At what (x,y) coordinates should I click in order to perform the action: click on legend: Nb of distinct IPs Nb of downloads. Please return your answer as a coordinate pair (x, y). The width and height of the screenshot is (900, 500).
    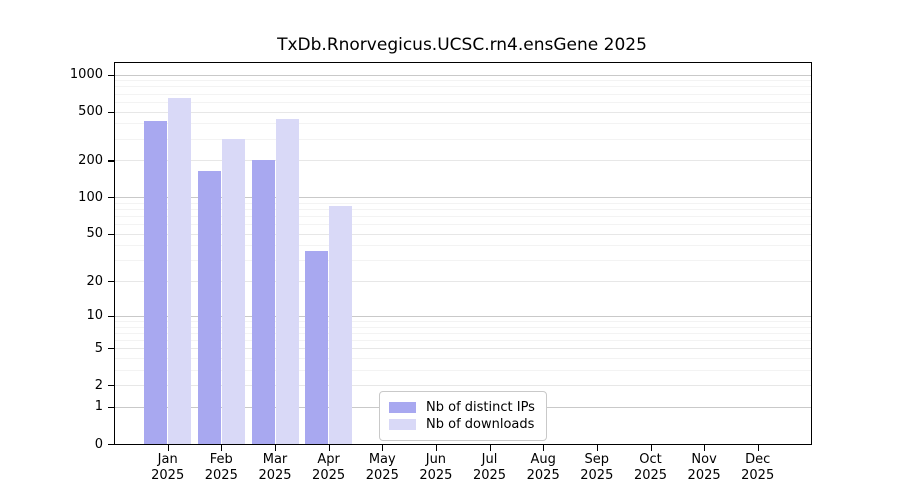
    Looking at the image, I should click on (463, 416).